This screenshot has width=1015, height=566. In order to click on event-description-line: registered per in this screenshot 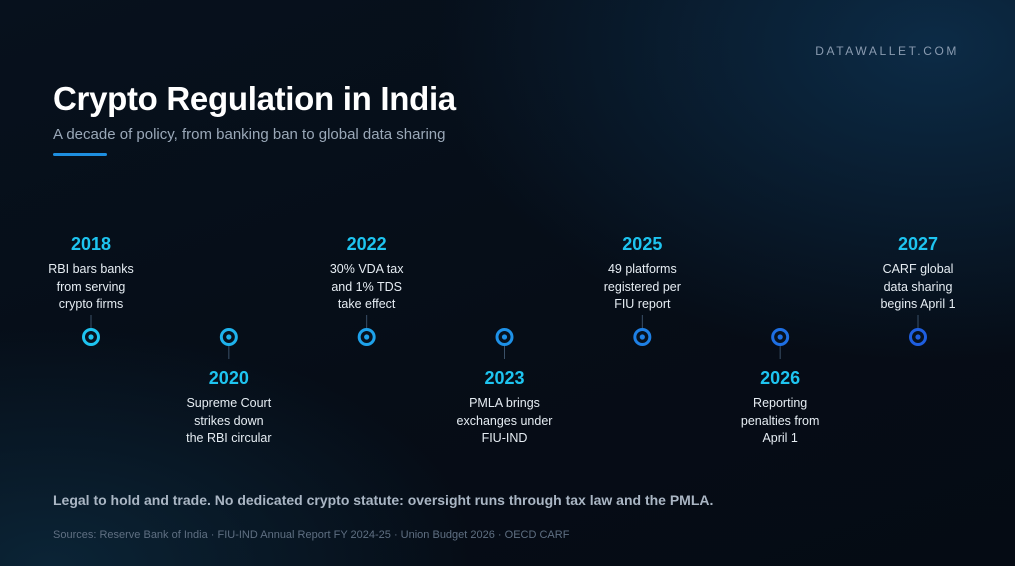, I will do `click(642, 286)`.